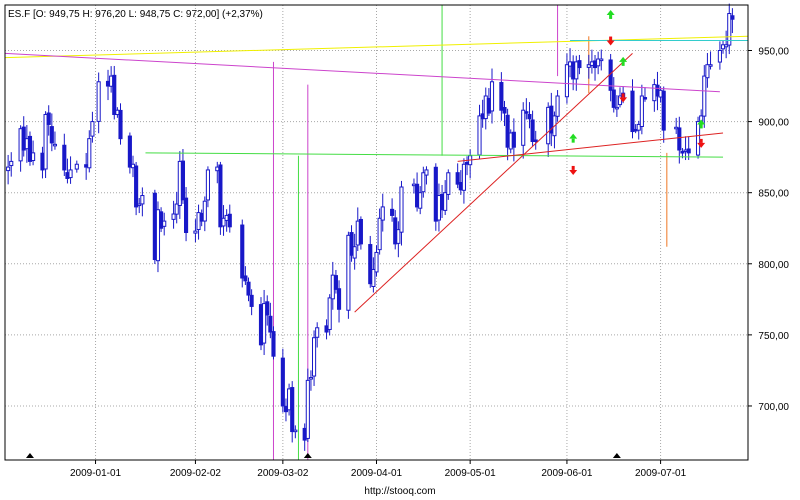 This screenshot has height=500, width=800. I want to click on trend-line-yellow, so click(376, 47).